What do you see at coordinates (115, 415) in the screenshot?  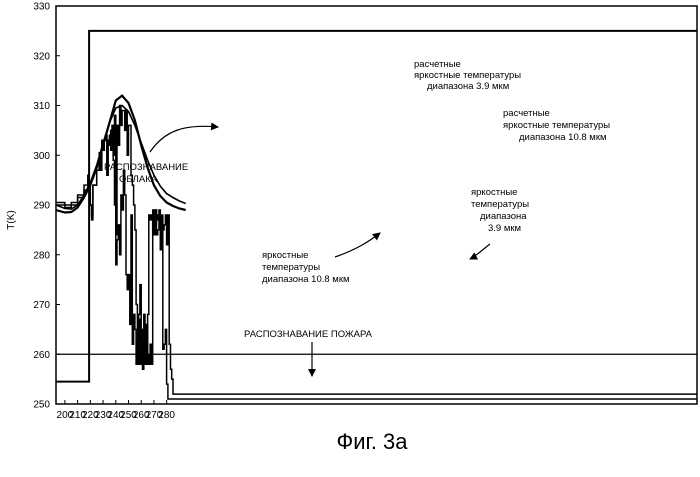 I see `x-tick-label: 240` at bounding box center [115, 415].